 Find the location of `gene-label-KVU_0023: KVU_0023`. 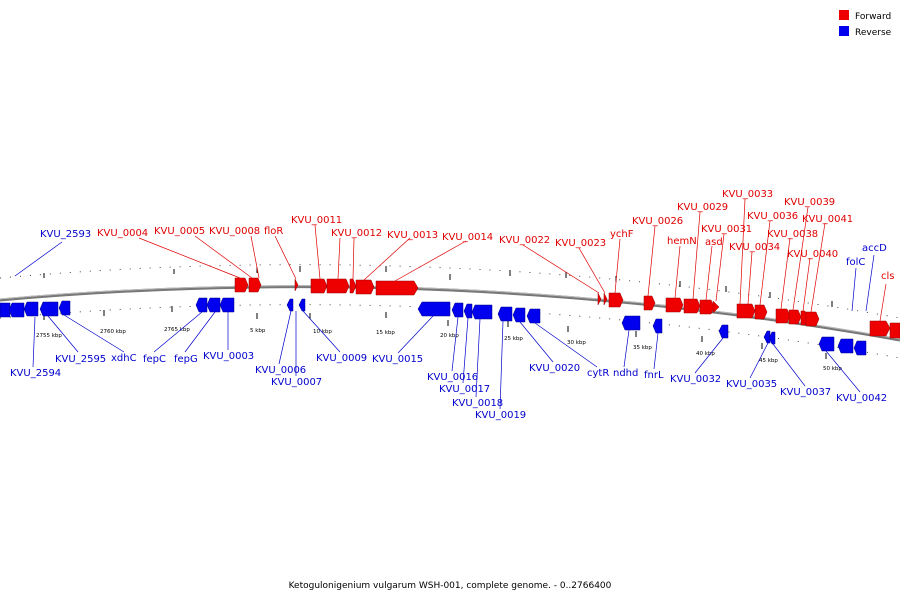

gene-label-KVU_0023: KVU_0023 is located at coordinates (580, 243).